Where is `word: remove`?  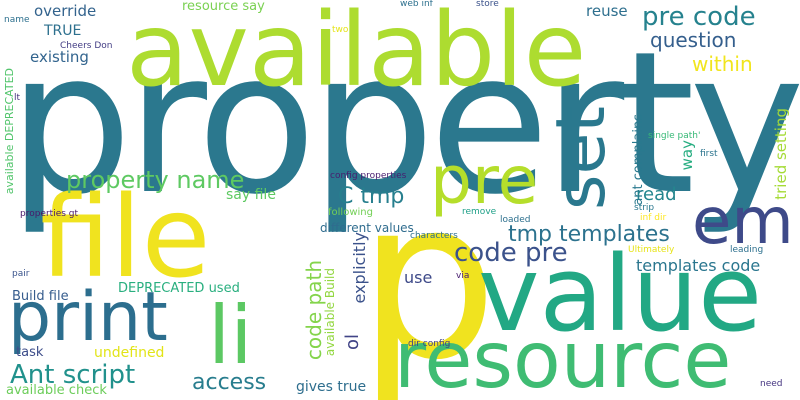
word: remove is located at coordinates (479, 212).